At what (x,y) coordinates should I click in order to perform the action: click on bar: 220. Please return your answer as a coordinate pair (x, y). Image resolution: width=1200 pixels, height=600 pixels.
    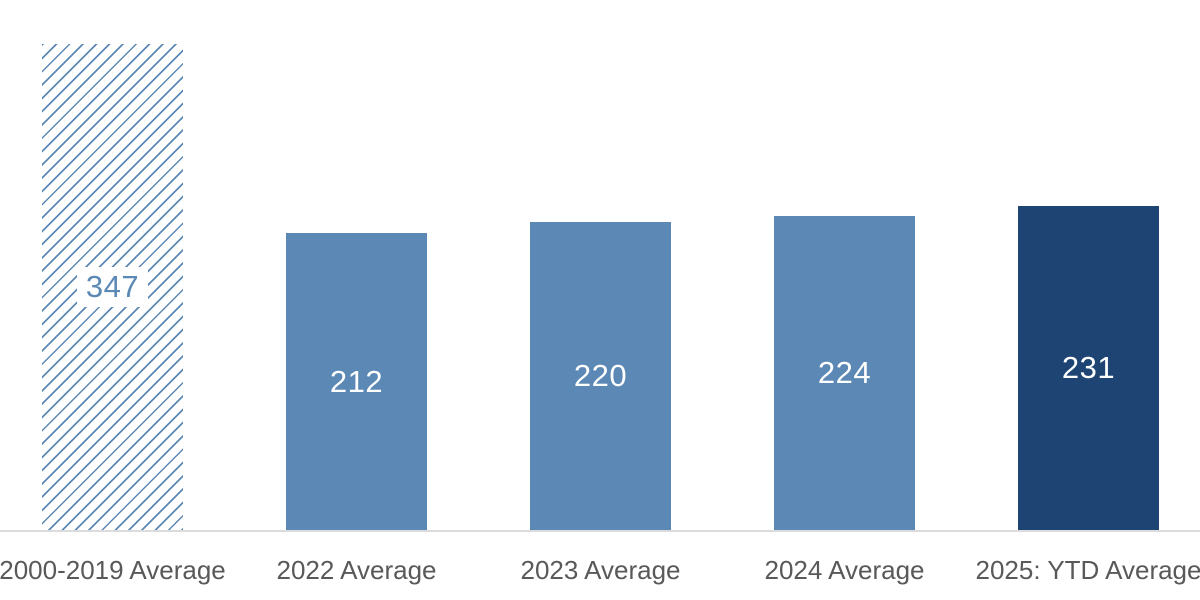
    Looking at the image, I should click on (600, 376).